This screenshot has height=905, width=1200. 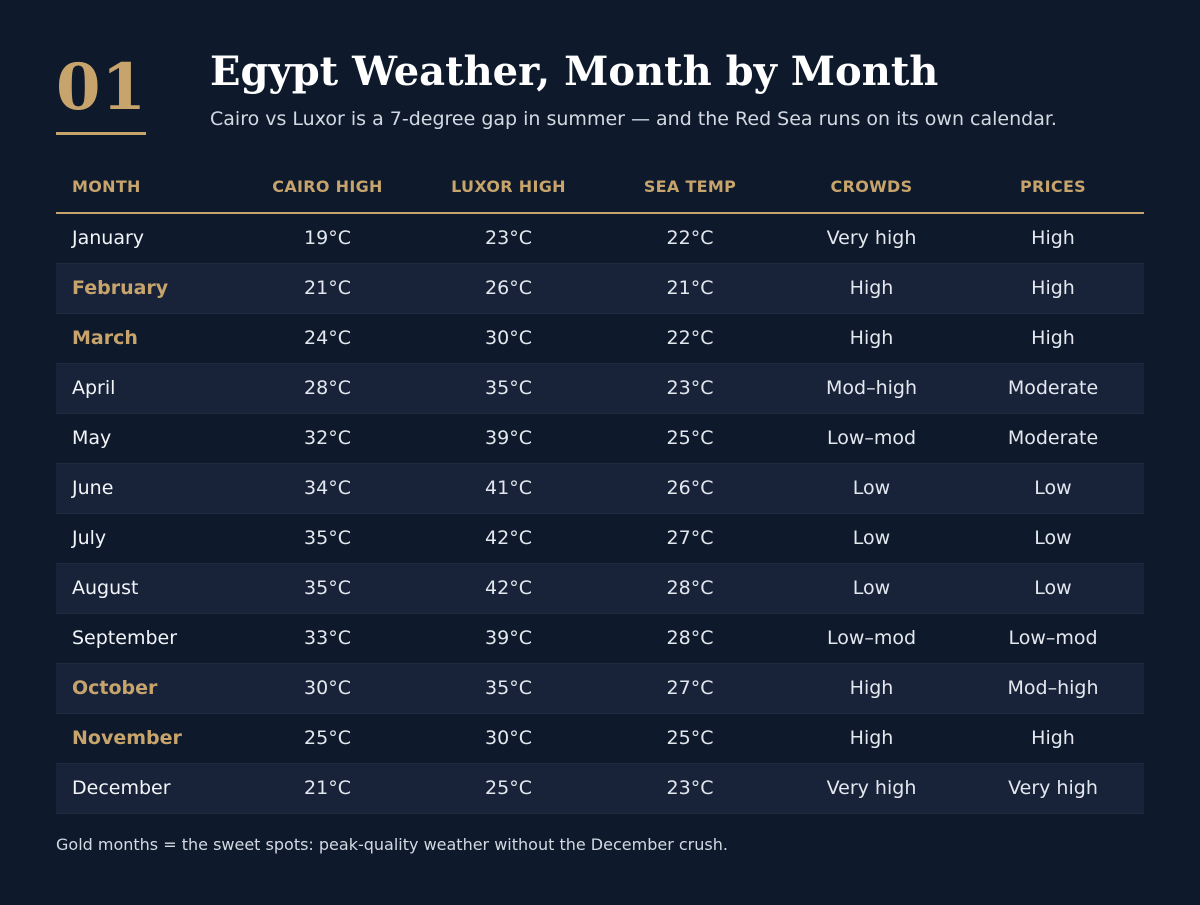 I want to click on cell-luxor-high: 41°C, so click(x=508, y=488).